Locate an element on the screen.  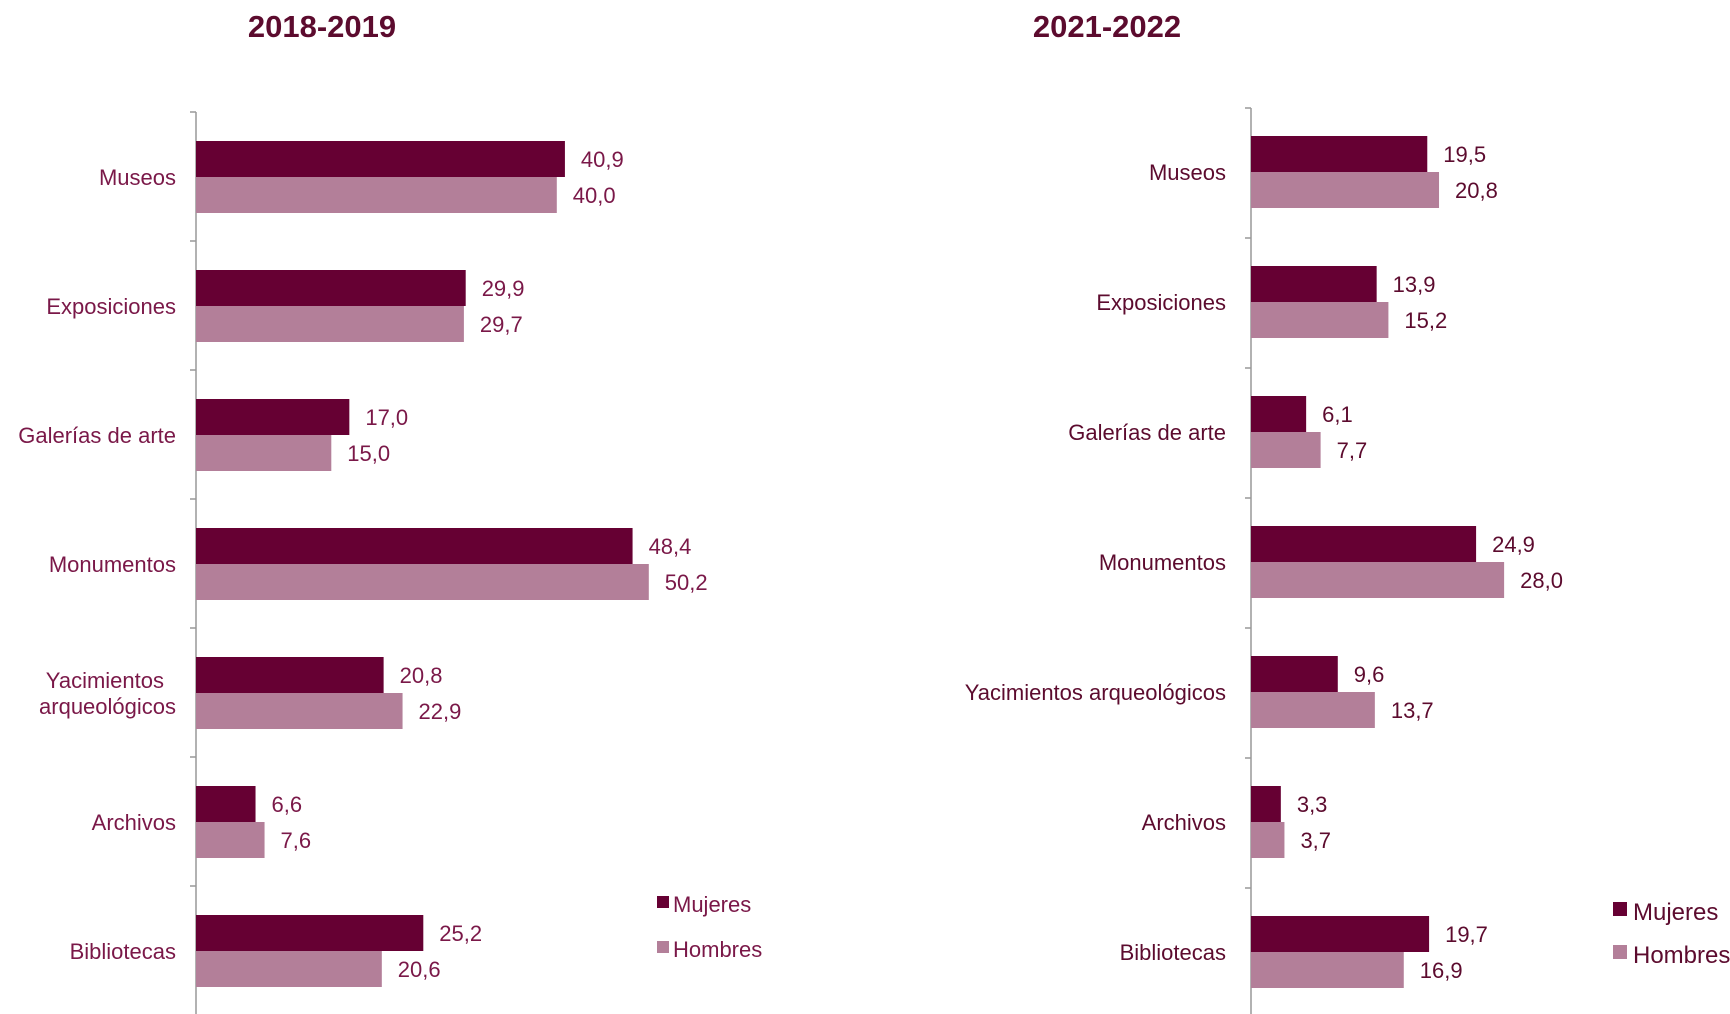
data-label-hombres: 29,7 is located at coordinates (501, 324).